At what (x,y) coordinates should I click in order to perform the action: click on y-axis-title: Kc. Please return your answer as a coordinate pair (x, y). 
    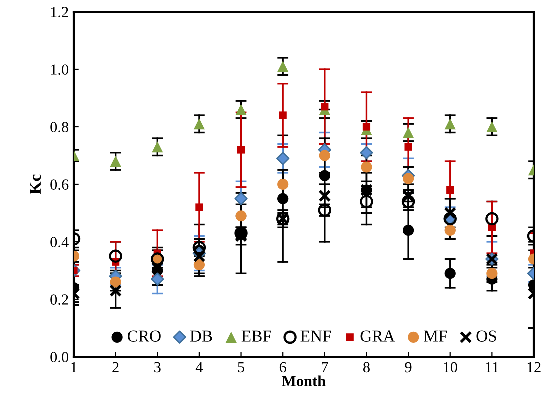
    Looking at the image, I should click on (36, 184).